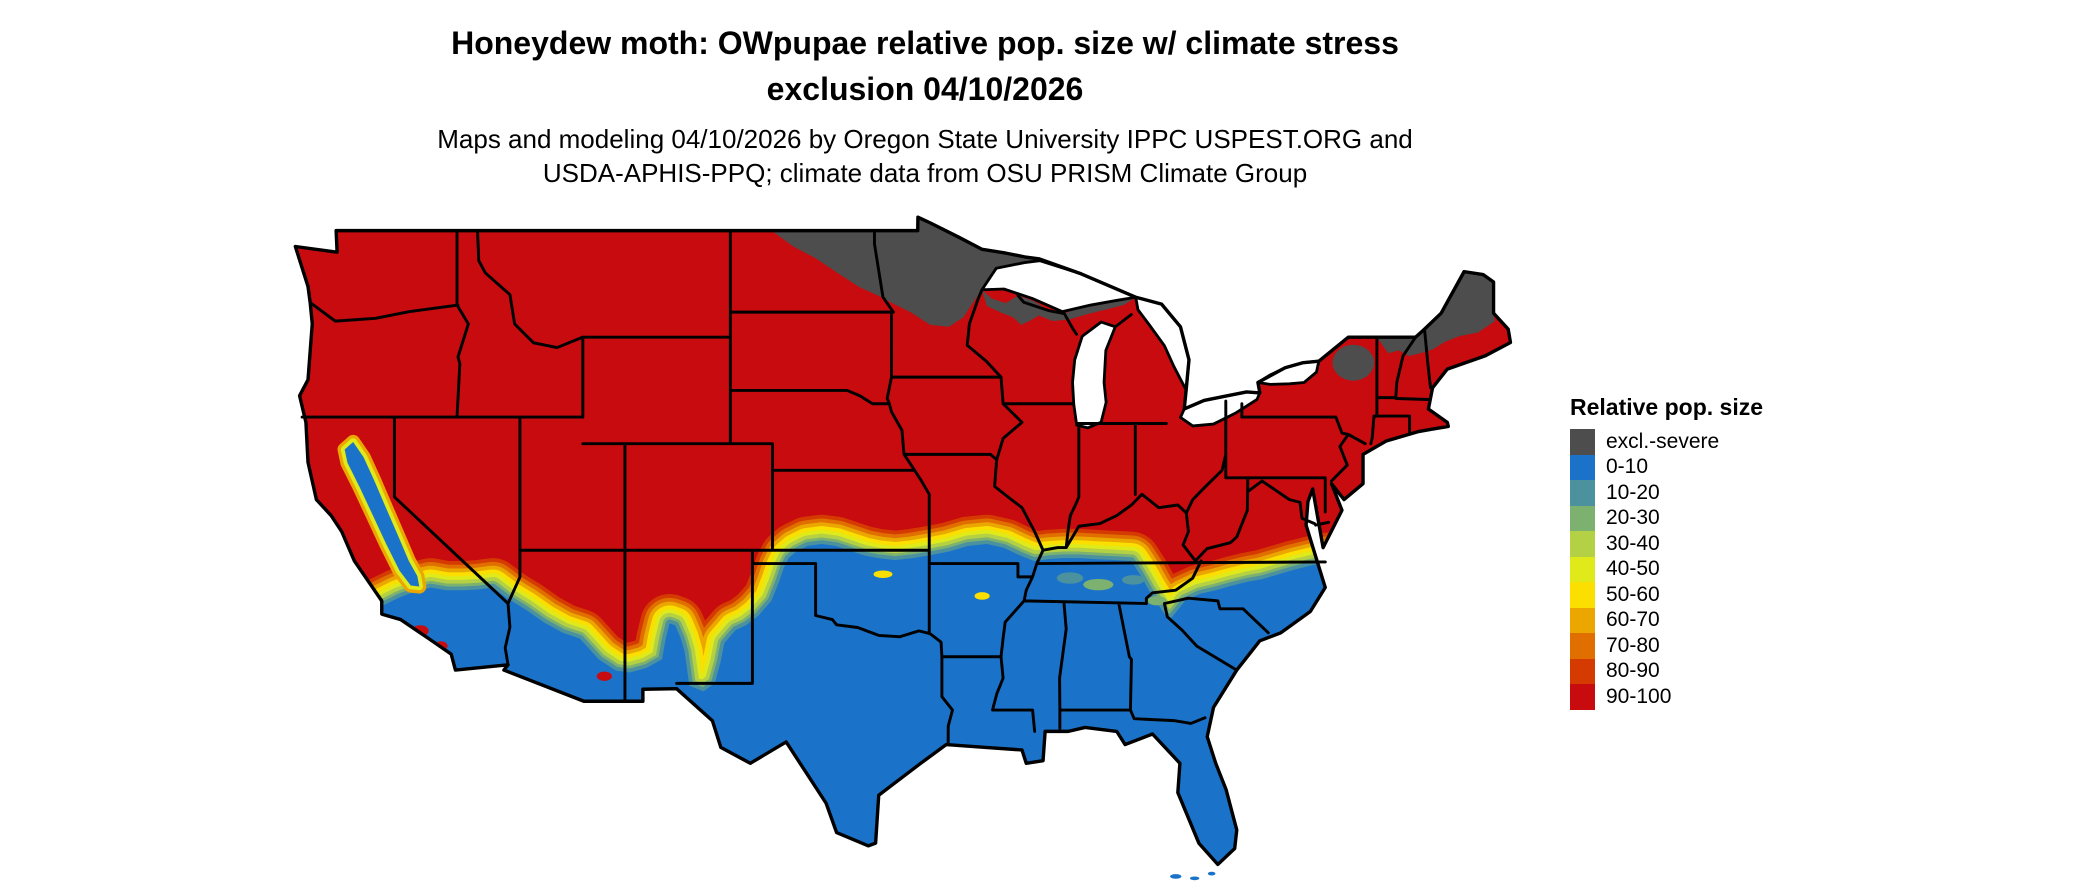  I want to click on legend-item: 80-90, so click(1666, 671).